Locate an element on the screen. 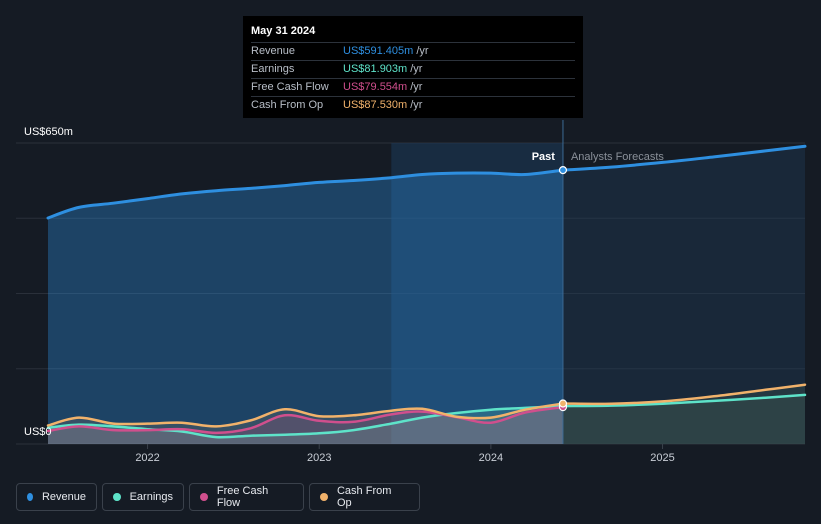 The width and height of the screenshot is (821, 524). revenue-marker is located at coordinates (563, 170).